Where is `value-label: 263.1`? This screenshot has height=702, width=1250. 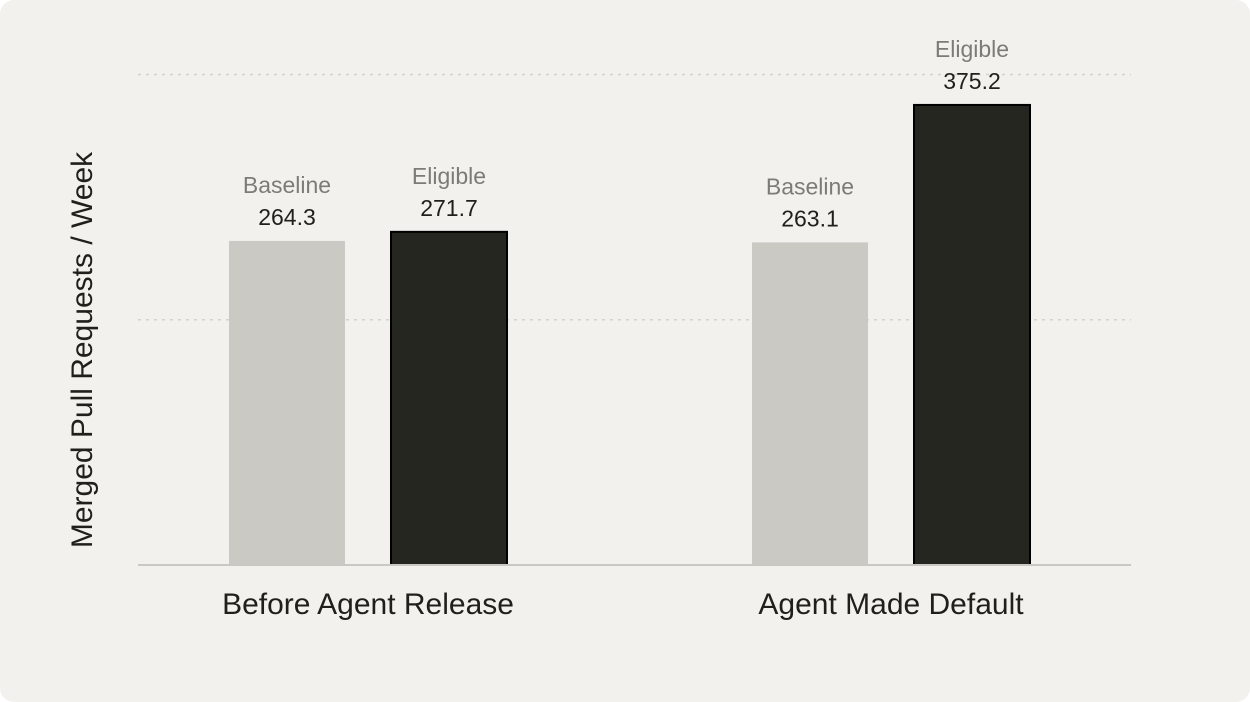
value-label: 263.1 is located at coordinates (810, 218).